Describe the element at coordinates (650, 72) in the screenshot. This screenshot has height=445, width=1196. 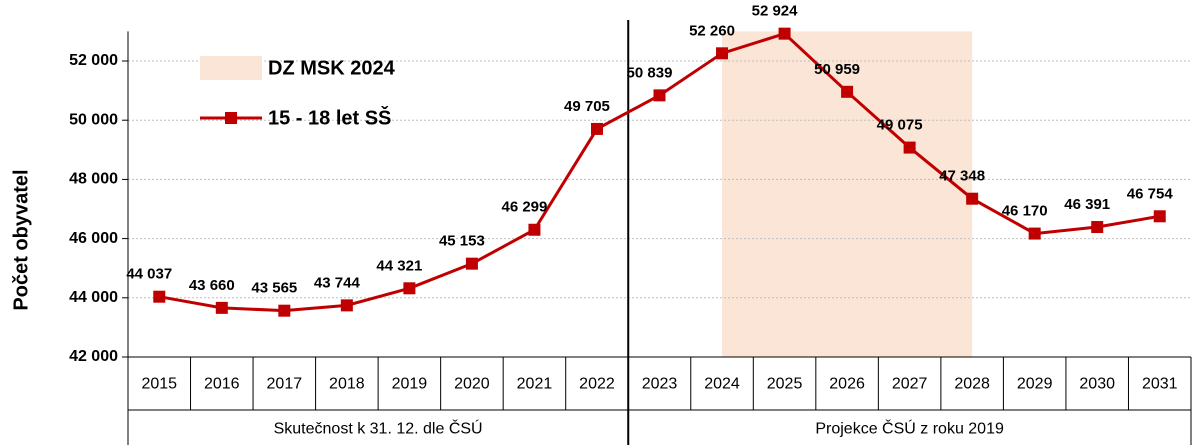
I see `data-label: 50 839` at that location.